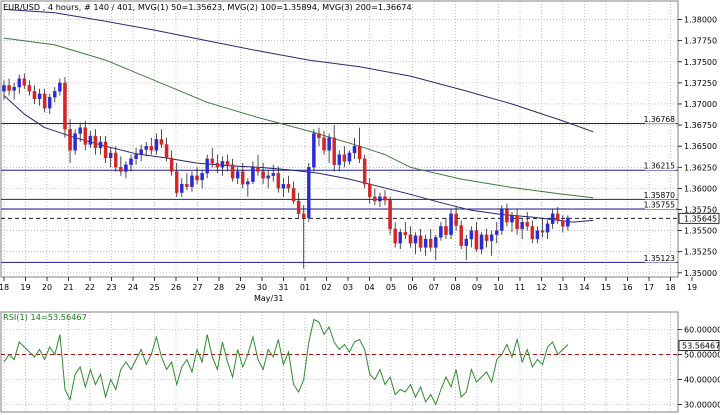 This screenshot has height=415, width=720. Describe the element at coordinates (627, 287) in the screenshot. I see `date-tick-label: 16` at that location.